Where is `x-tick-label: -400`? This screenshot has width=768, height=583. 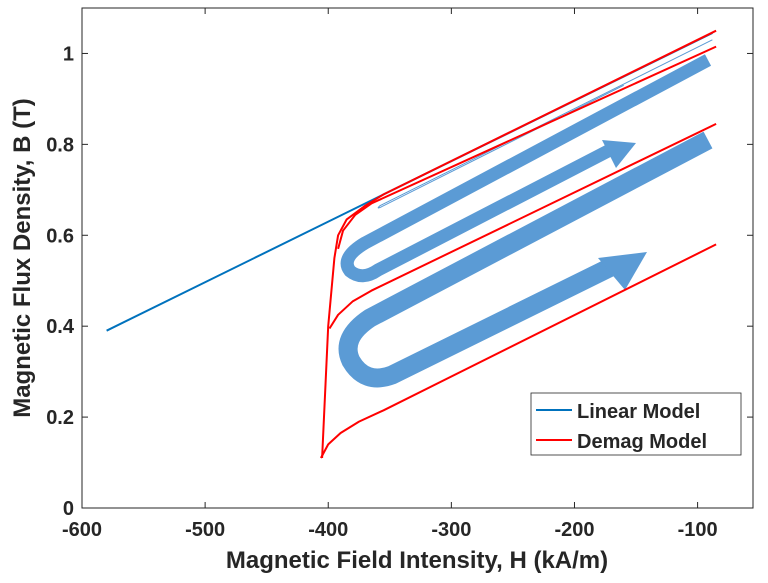
x-tick-label: -400 is located at coordinates (328, 530).